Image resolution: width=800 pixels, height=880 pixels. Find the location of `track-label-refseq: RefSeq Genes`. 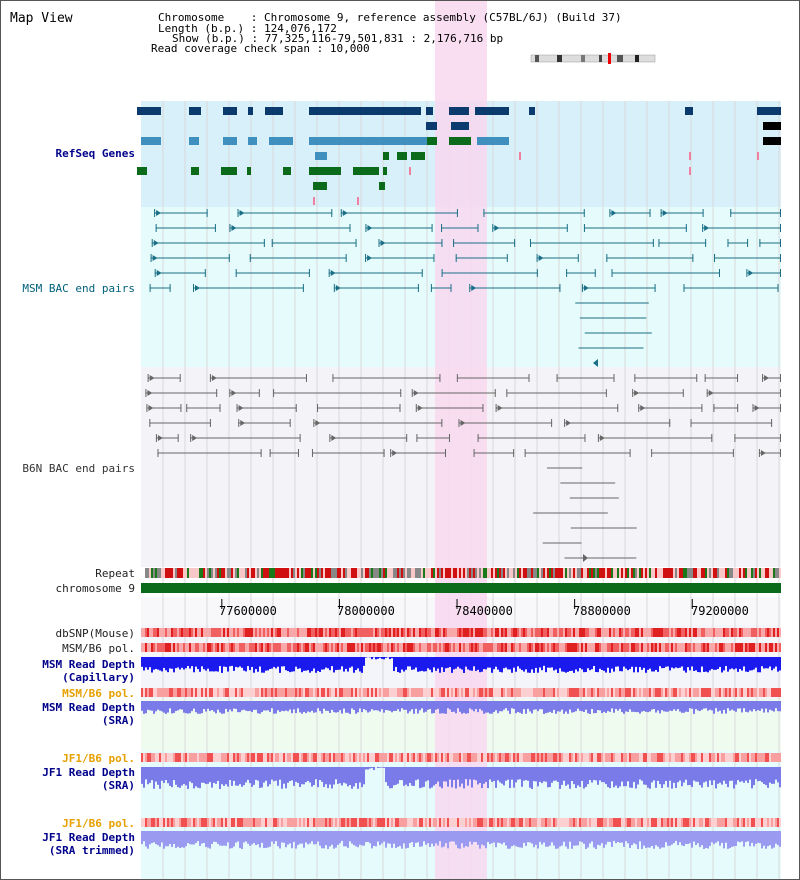

track-label-refseq: RefSeq Genes is located at coordinates (95, 153).